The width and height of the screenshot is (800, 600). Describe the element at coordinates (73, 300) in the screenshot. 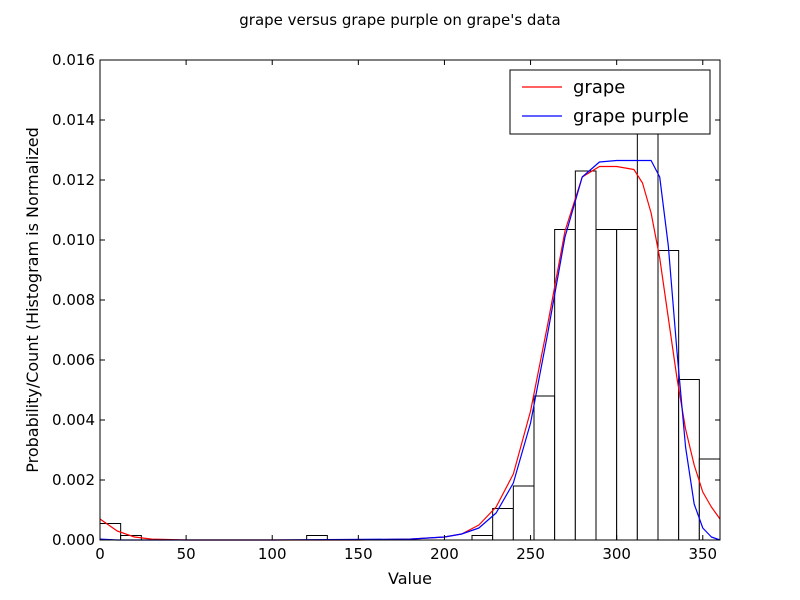

I see `y-tick-label: 0.008` at that location.